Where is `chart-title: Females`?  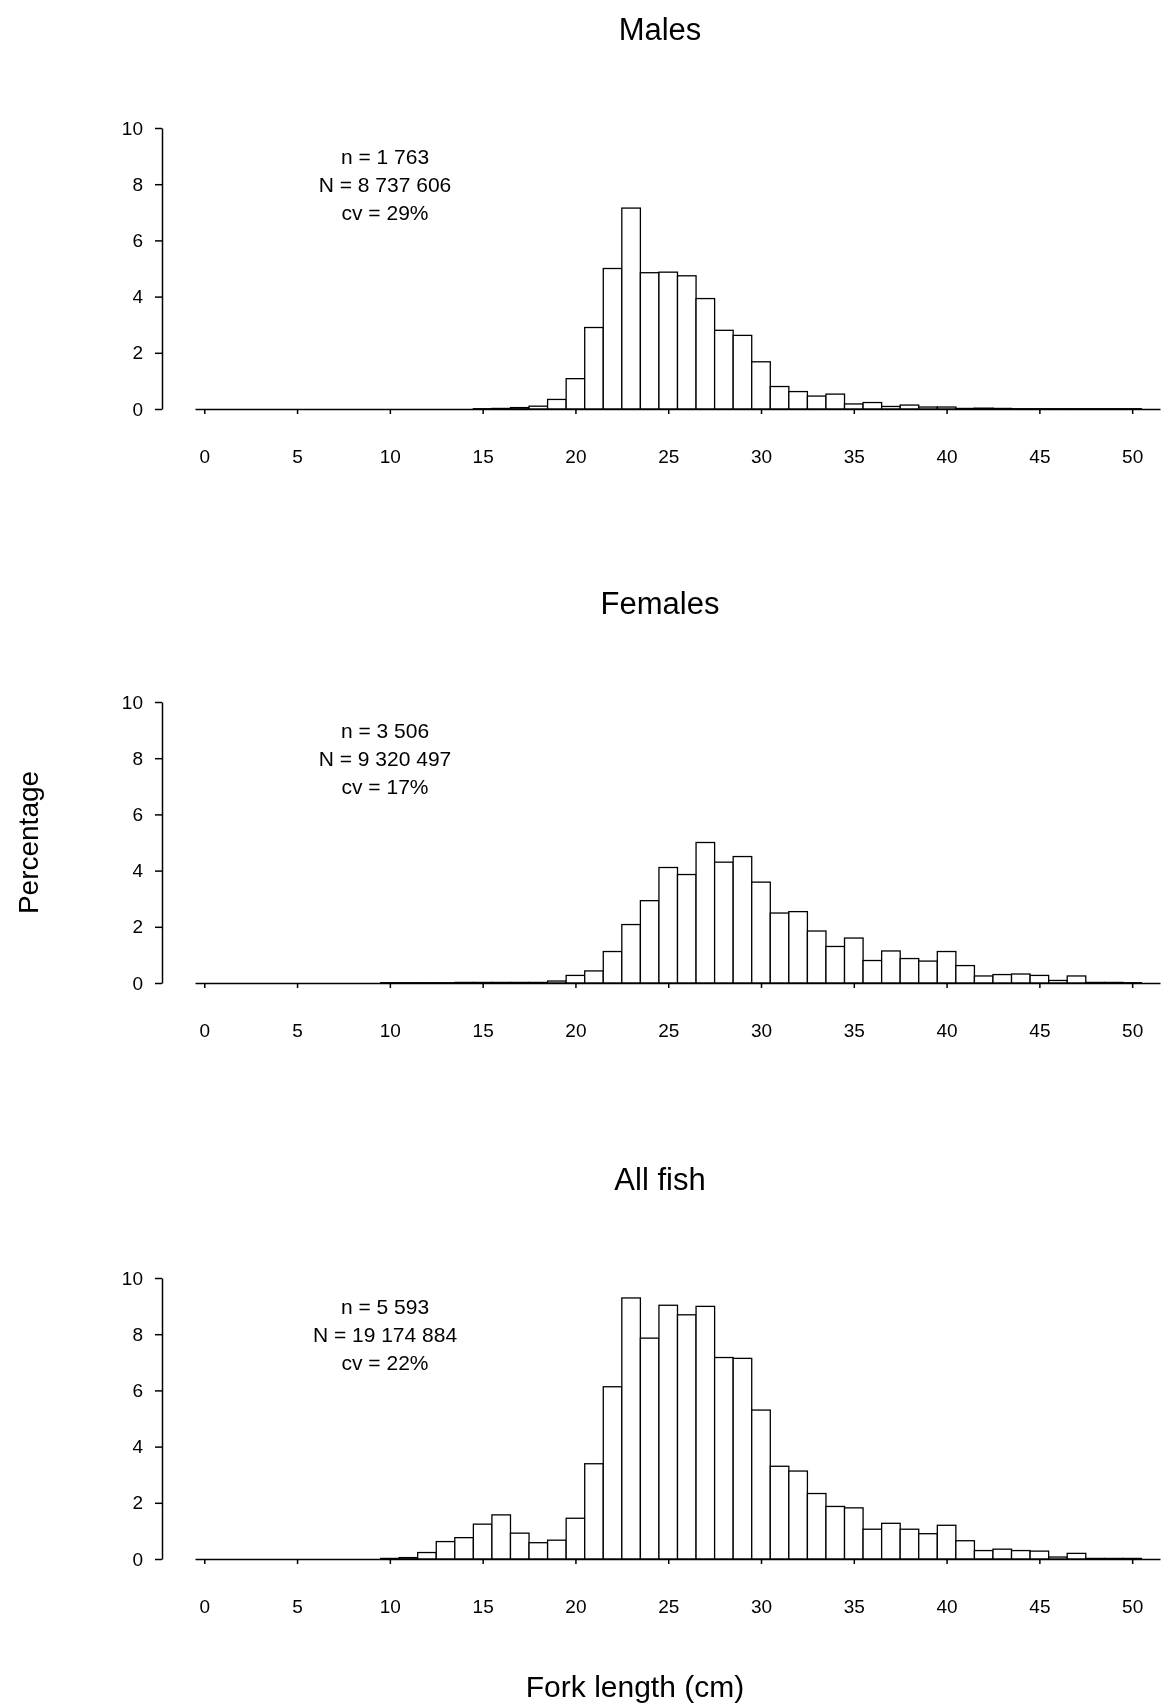
chart-title: Females is located at coordinates (660, 603).